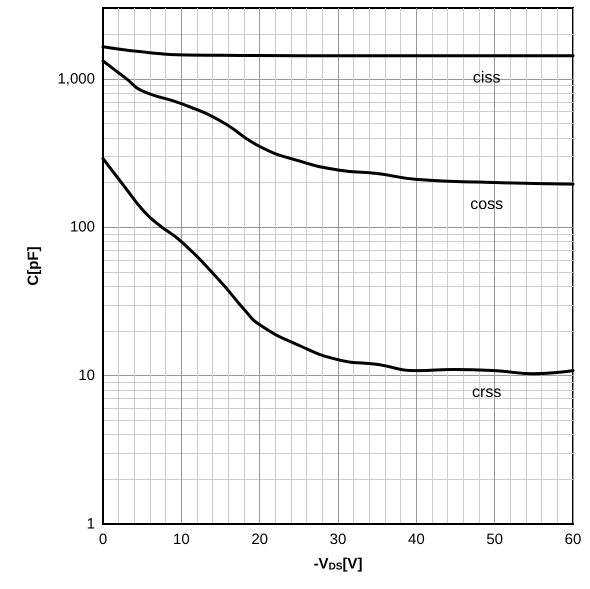 This screenshot has width=590, height=589. Describe the element at coordinates (487, 205) in the screenshot. I see `series-label: coss` at that location.